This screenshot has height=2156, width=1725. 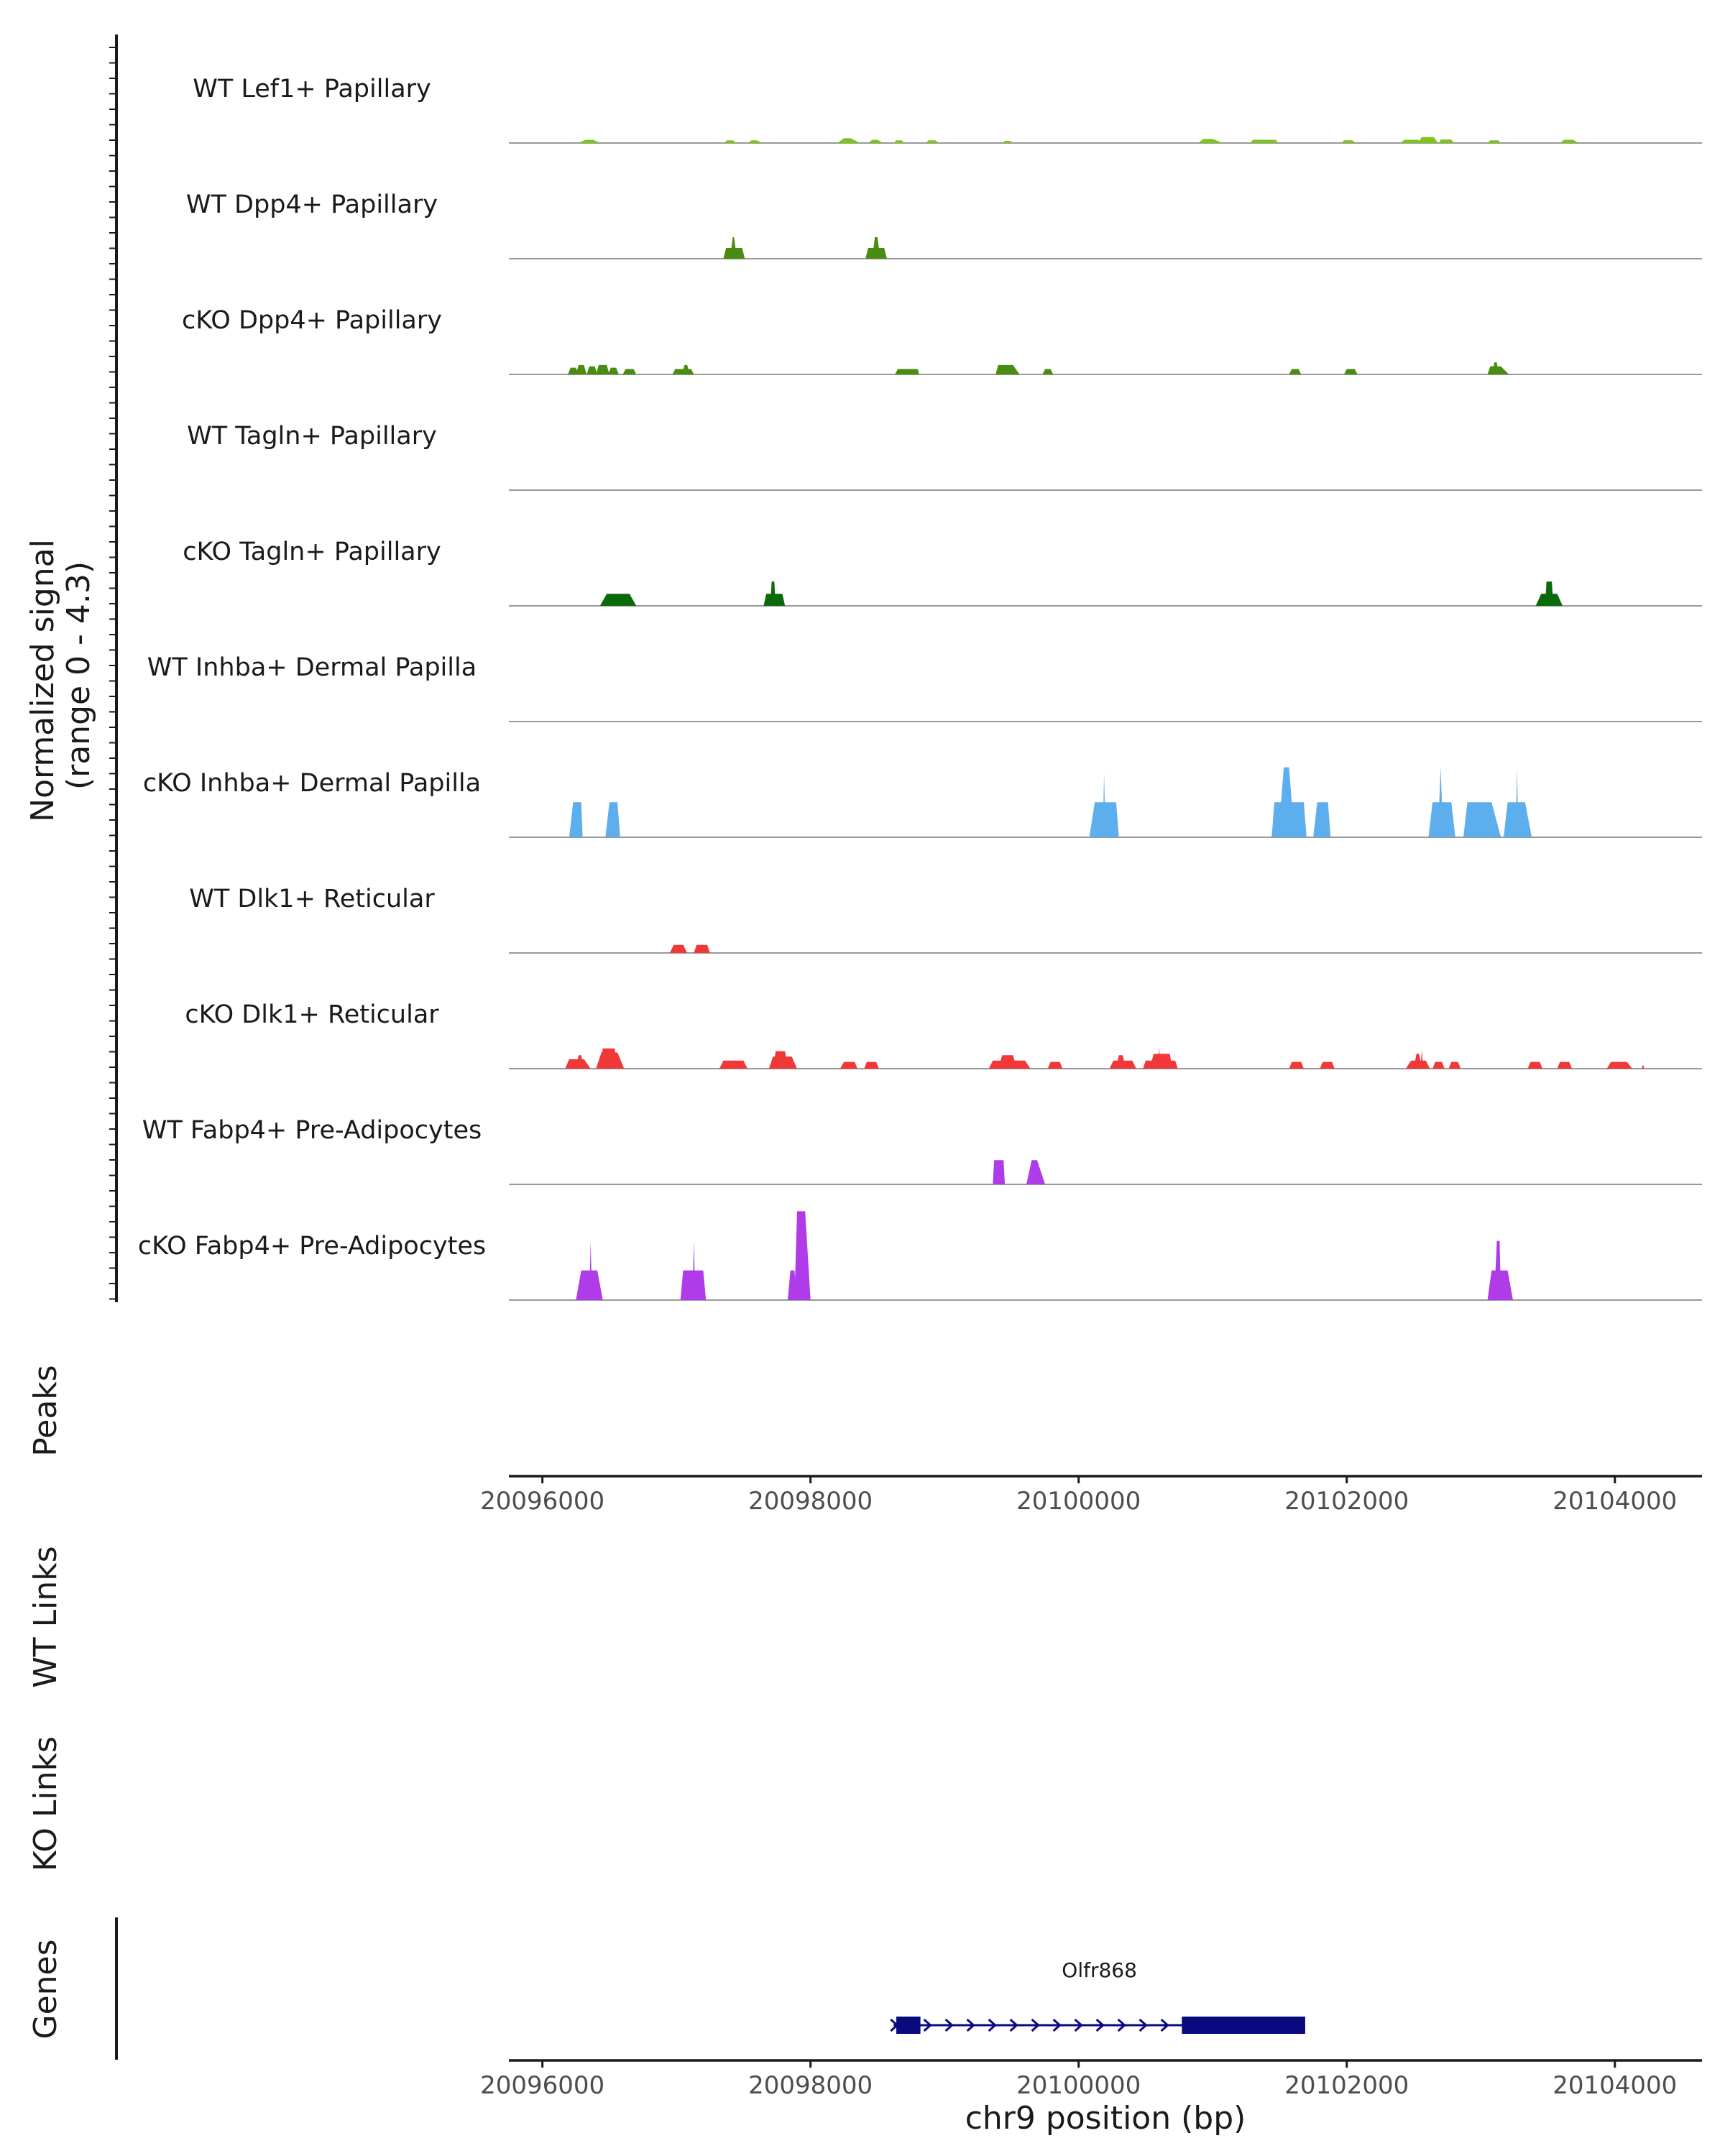 What do you see at coordinates (312, 784) in the screenshot?
I see `track-label: cKO Inhba+ Dermal Papilla` at bounding box center [312, 784].